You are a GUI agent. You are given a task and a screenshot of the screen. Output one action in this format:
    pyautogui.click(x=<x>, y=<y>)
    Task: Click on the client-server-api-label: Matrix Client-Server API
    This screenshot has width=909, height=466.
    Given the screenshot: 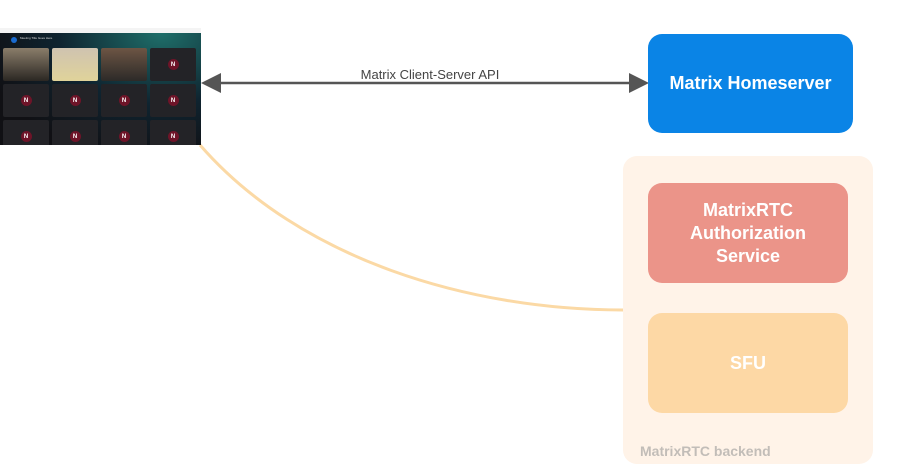 What is the action you would take?
    pyautogui.click(x=430, y=74)
    